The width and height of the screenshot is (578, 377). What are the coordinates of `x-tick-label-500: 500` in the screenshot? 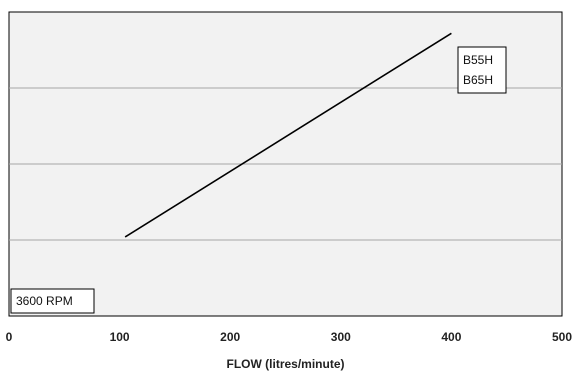 It's located at (562, 337).